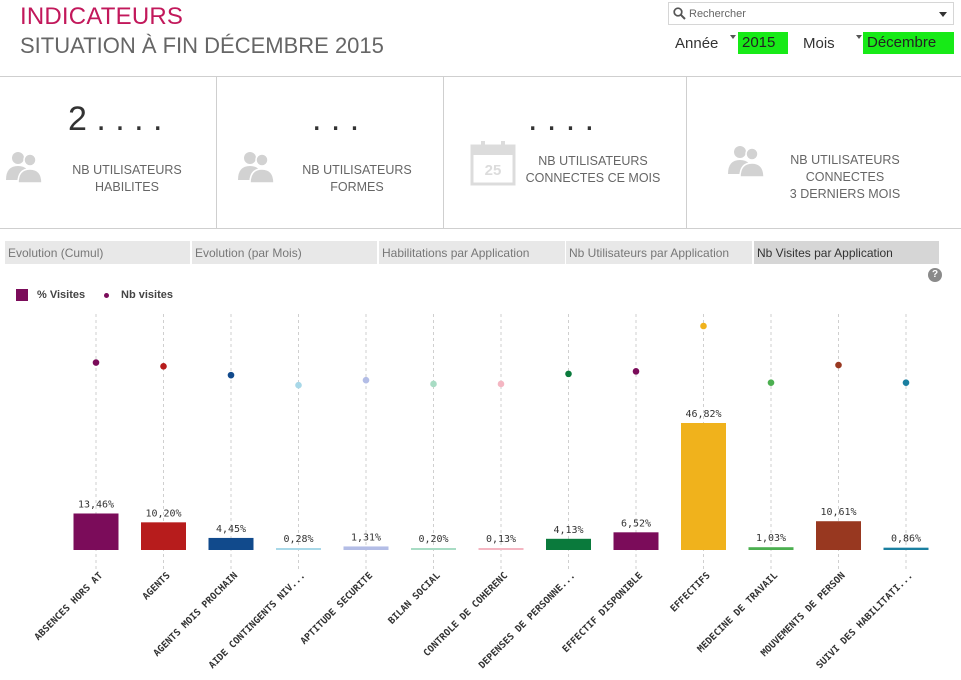 The image size is (961, 680). Describe the element at coordinates (501, 539) in the screenshot. I see `chart-data-label: 0,13%` at that location.